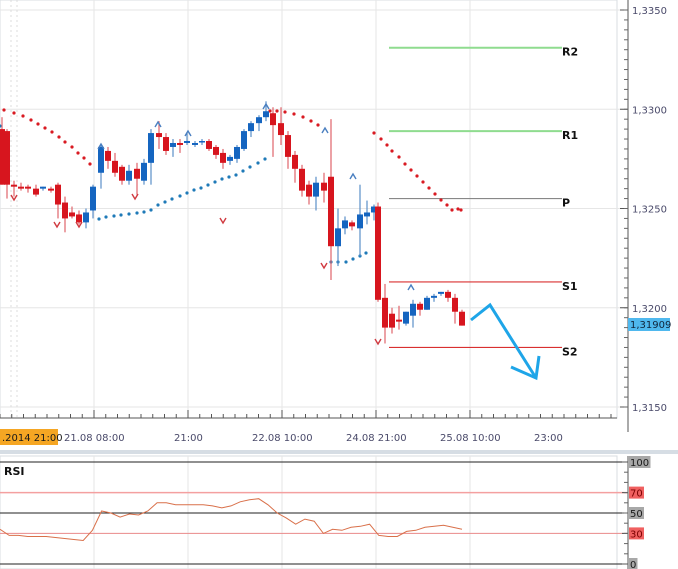 This screenshot has width=678, height=569. I want to click on rsi-tick-label: 100, so click(639, 463).